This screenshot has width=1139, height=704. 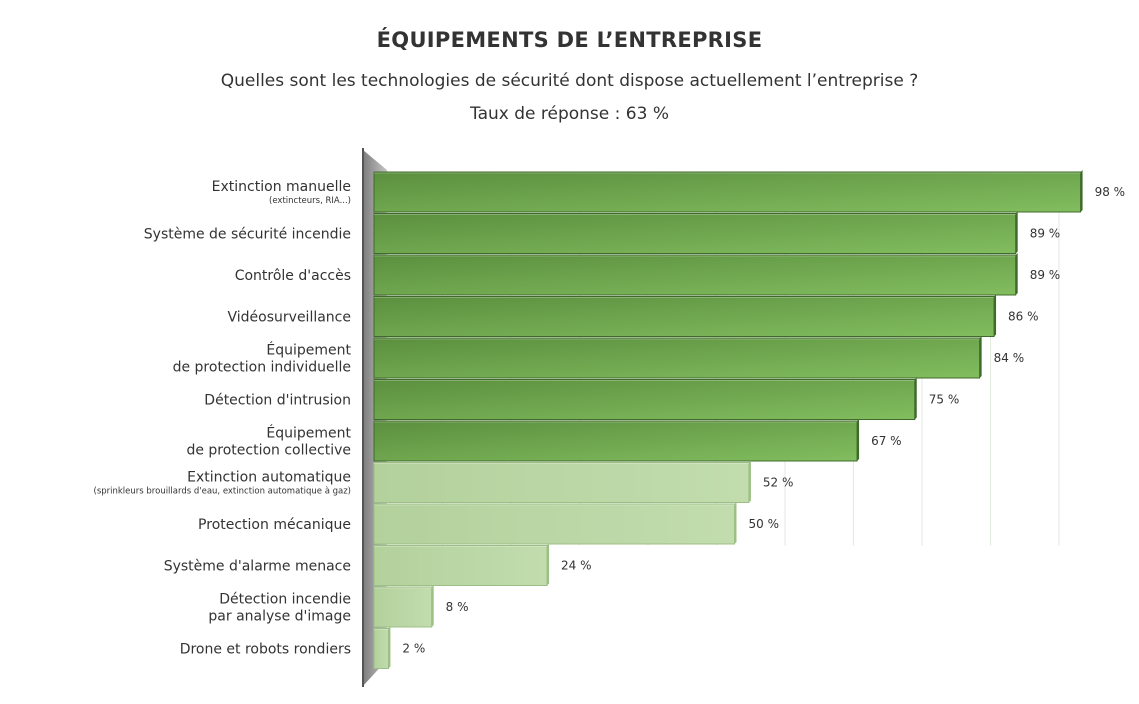 What do you see at coordinates (277, 401) in the screenshot?
I see `category-label: Détection d'intrusion` at bounding box center [277, 401].